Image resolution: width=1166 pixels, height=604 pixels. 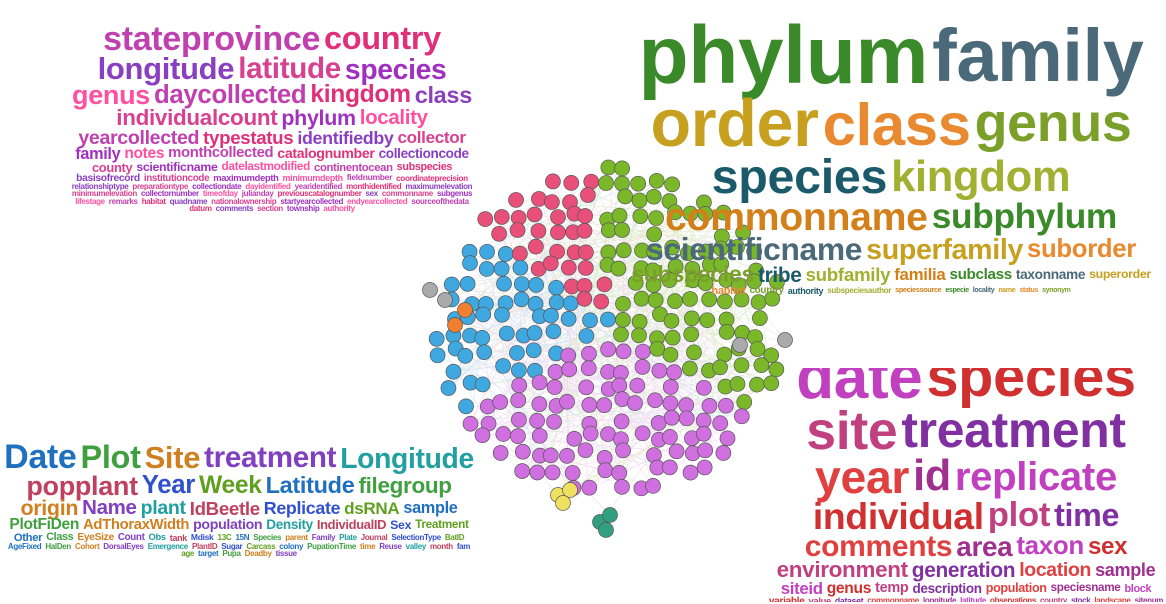 I want to click on word: Other, so click(x=28, y=537).